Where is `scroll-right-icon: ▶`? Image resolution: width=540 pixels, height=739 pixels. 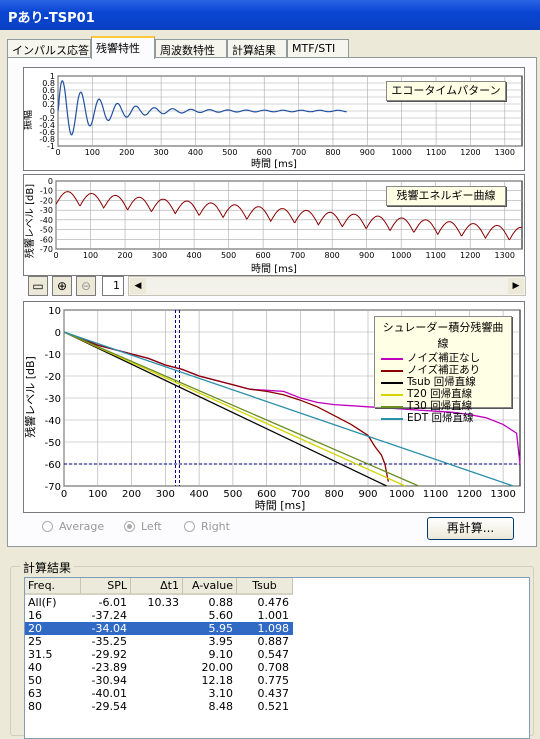
scroll-right-icon: ▶ is located at coordinates (516, 286).